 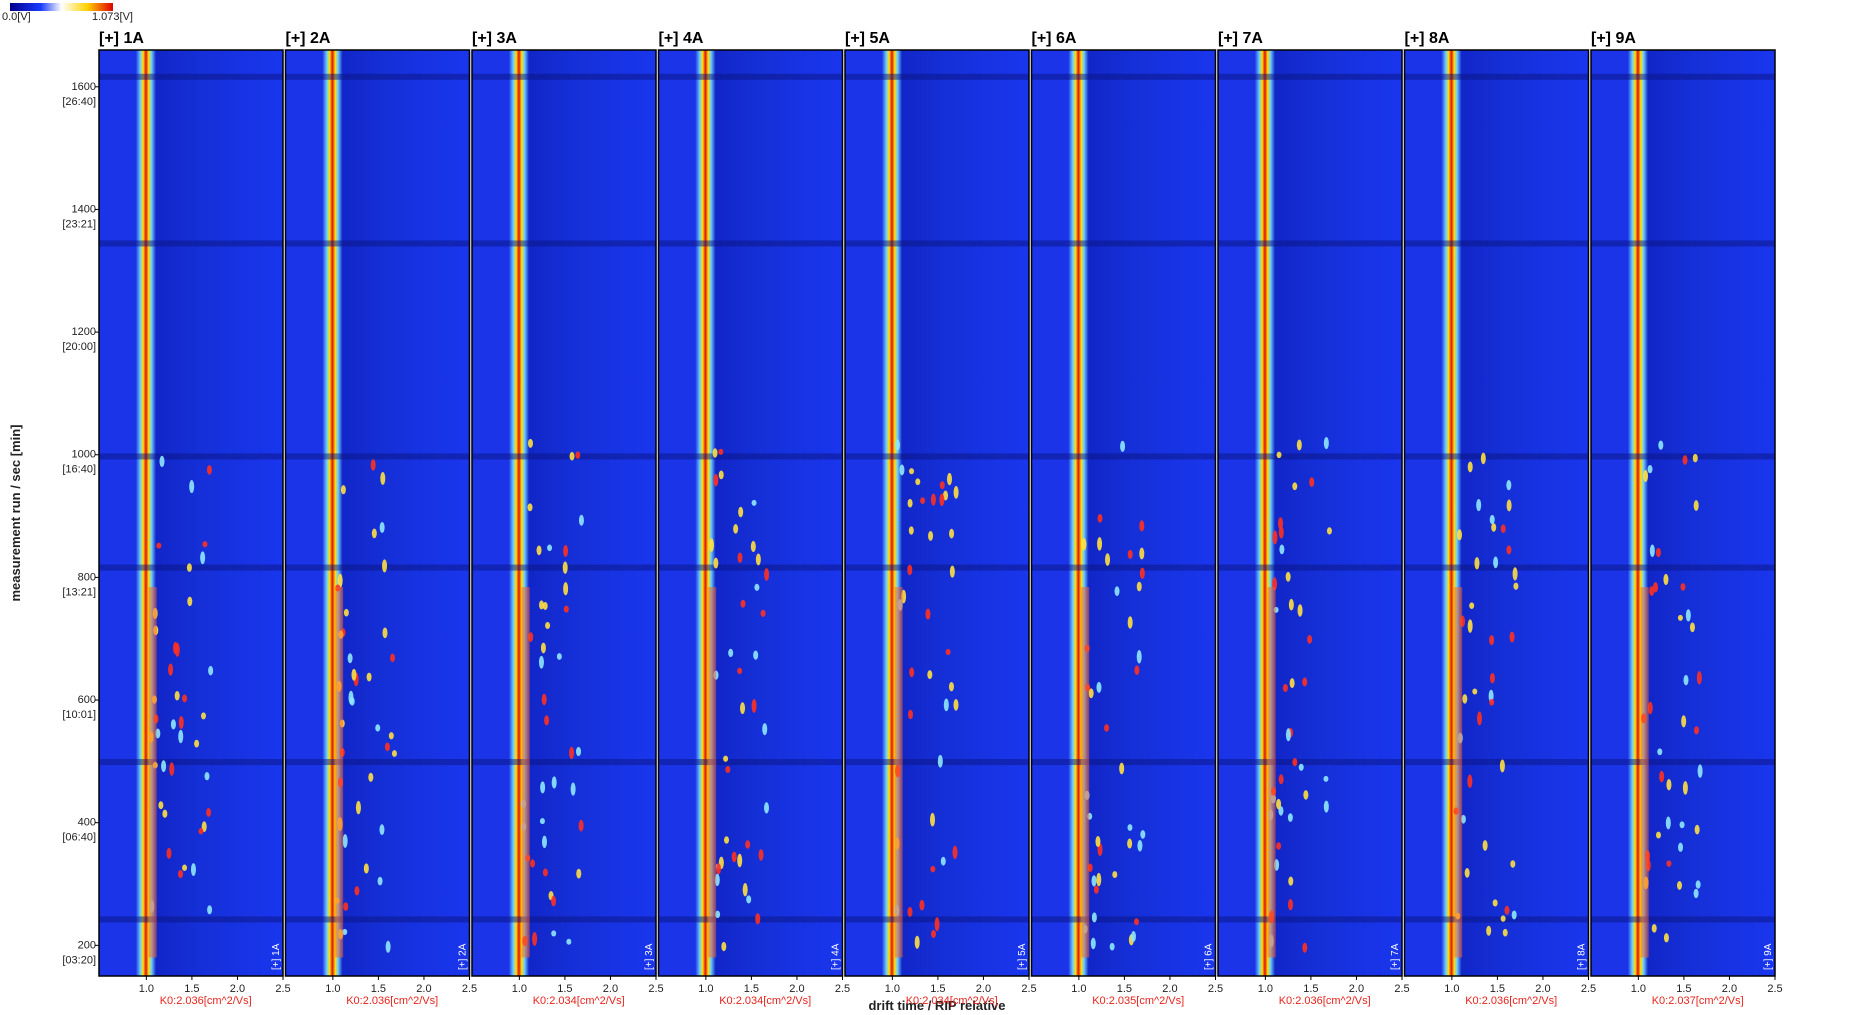 What do you see at coordinates (983, 989) in the screenshot?
I see `x-tick-label: 2.0` at bounding box center [983, 989].